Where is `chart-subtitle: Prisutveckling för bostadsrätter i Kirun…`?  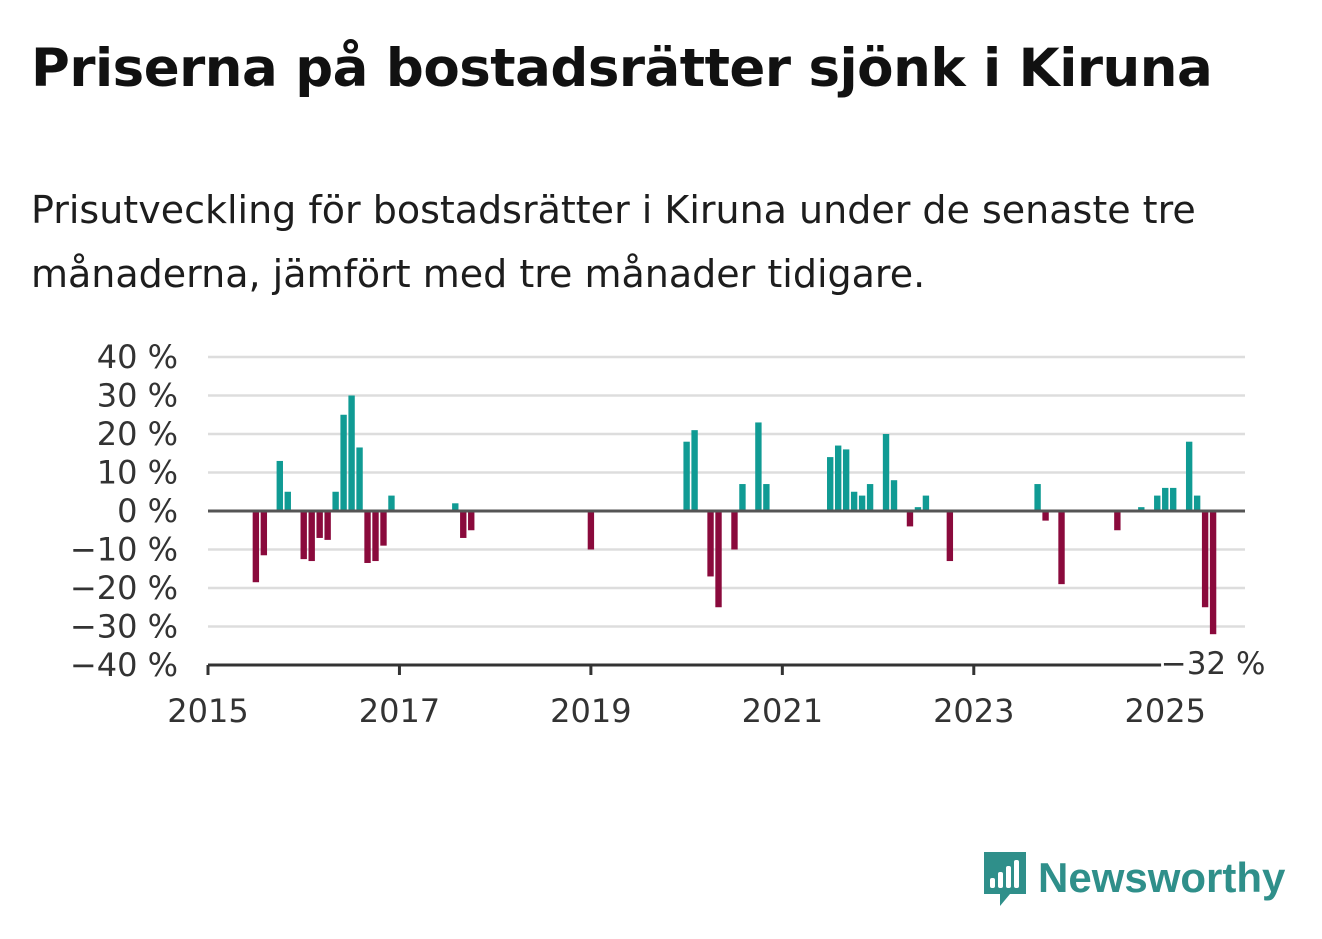 chart-subtitle: Prisutveckling för bostadsrätter i Kirun… is located at coordinates (613, 242).